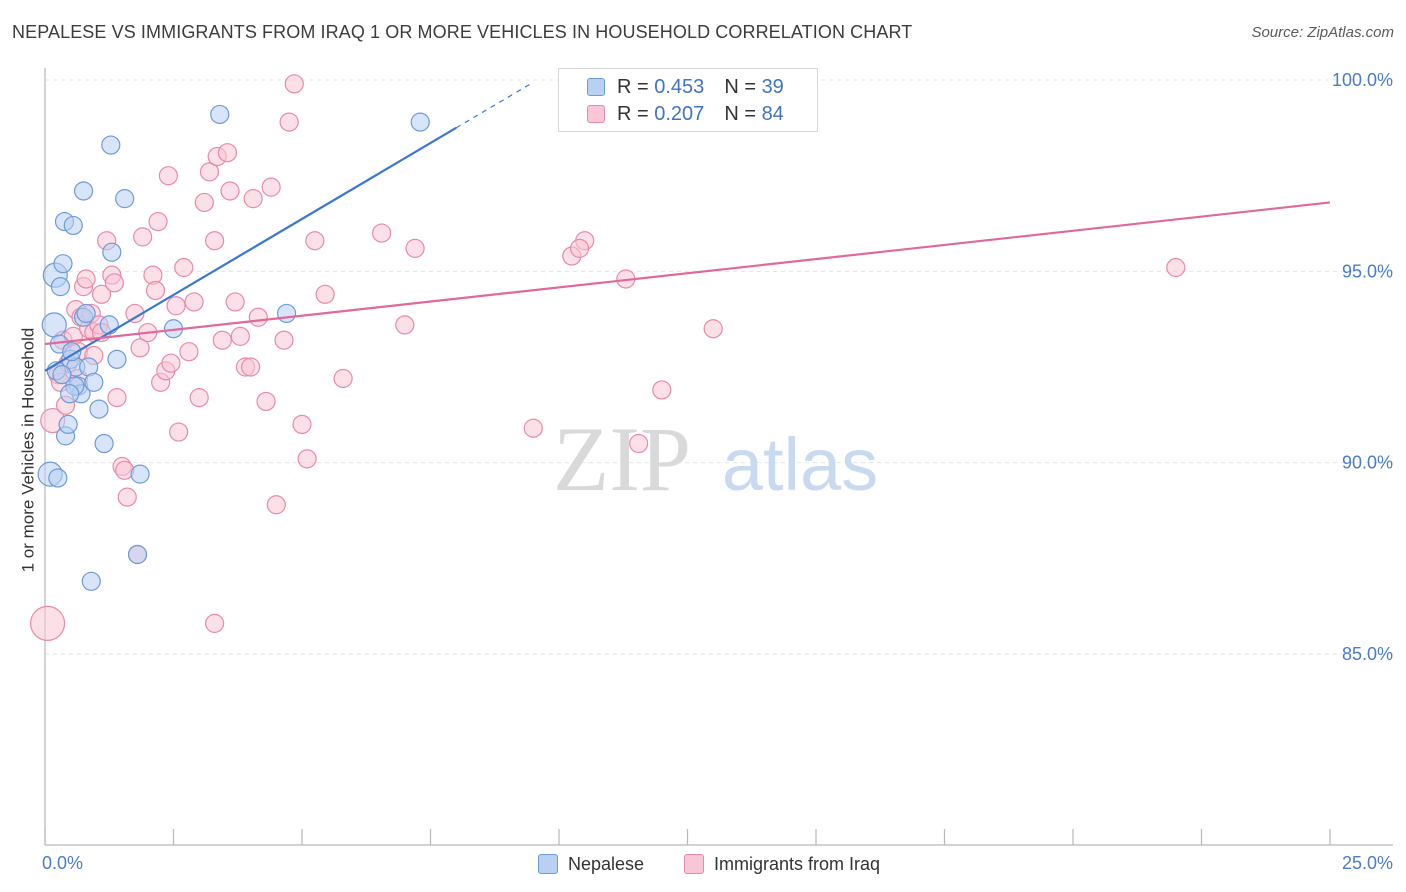 This screenshot has width=1406, height=892. What do you see at coordinates (1367, 463) in the screenshot?
I see `y-tick-label-1: 90.0%` at bounding box center [1367, 463].